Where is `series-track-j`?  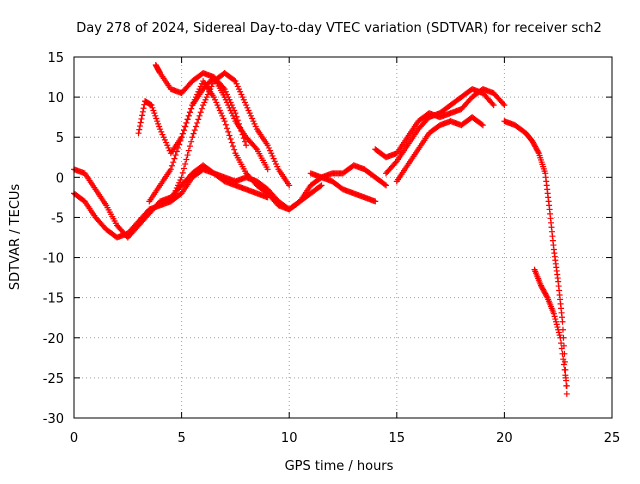 series-track-j is located at coordinates (439, 149).